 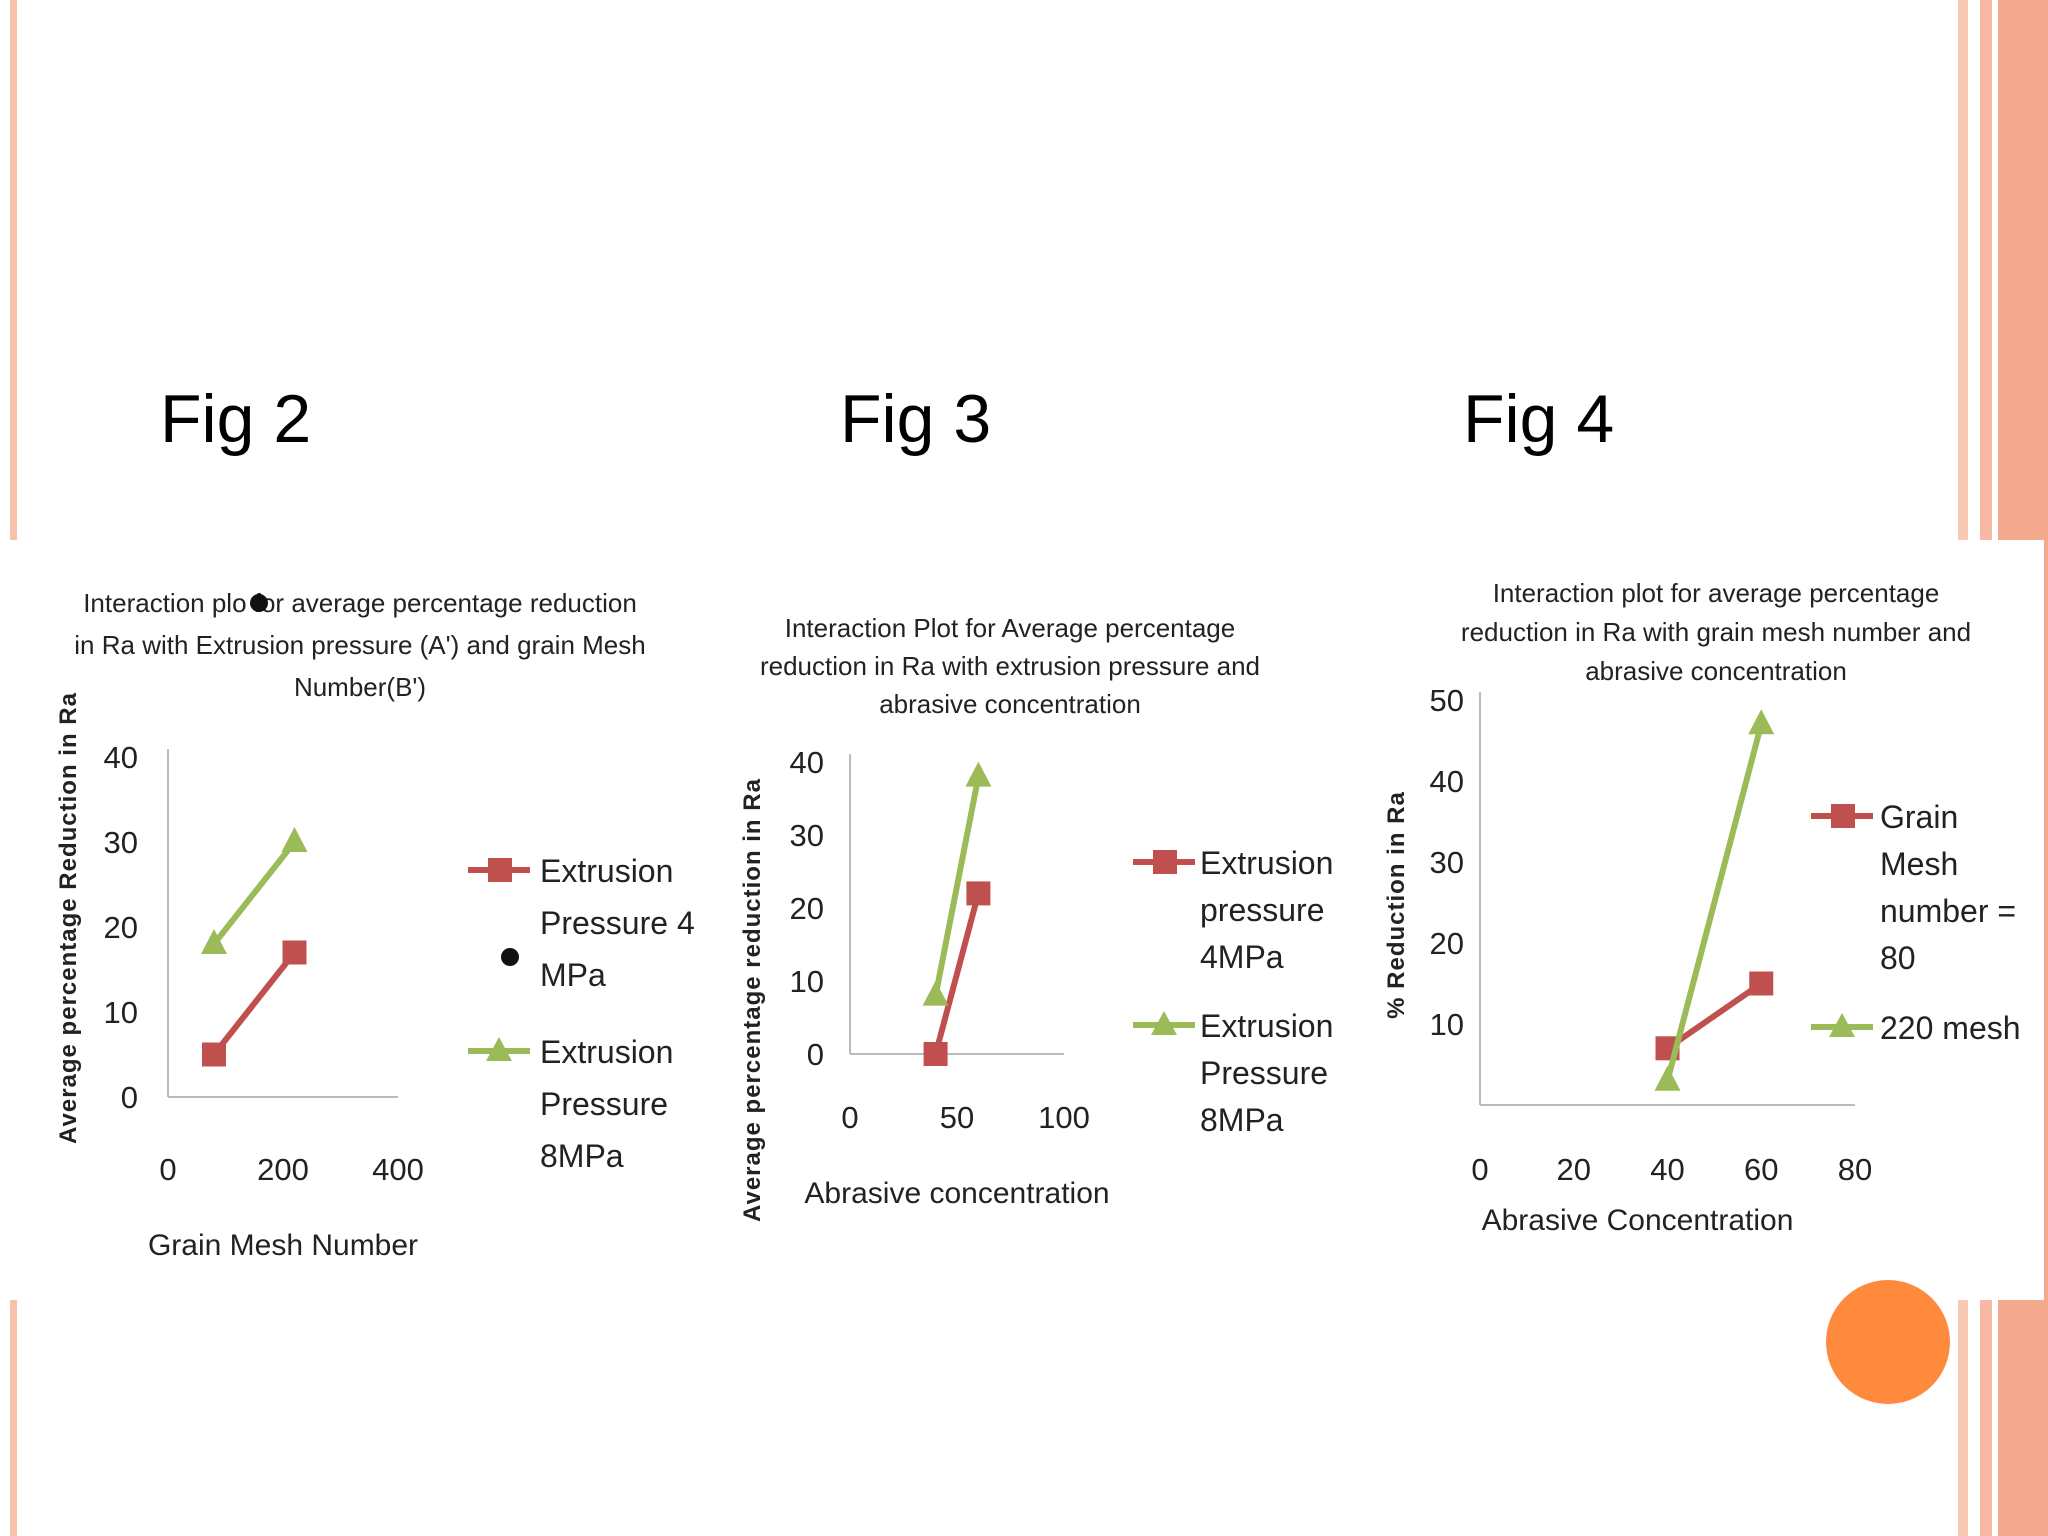 I want to click on chart4-y-tick-label: 50, so click(x=1447, y=700).